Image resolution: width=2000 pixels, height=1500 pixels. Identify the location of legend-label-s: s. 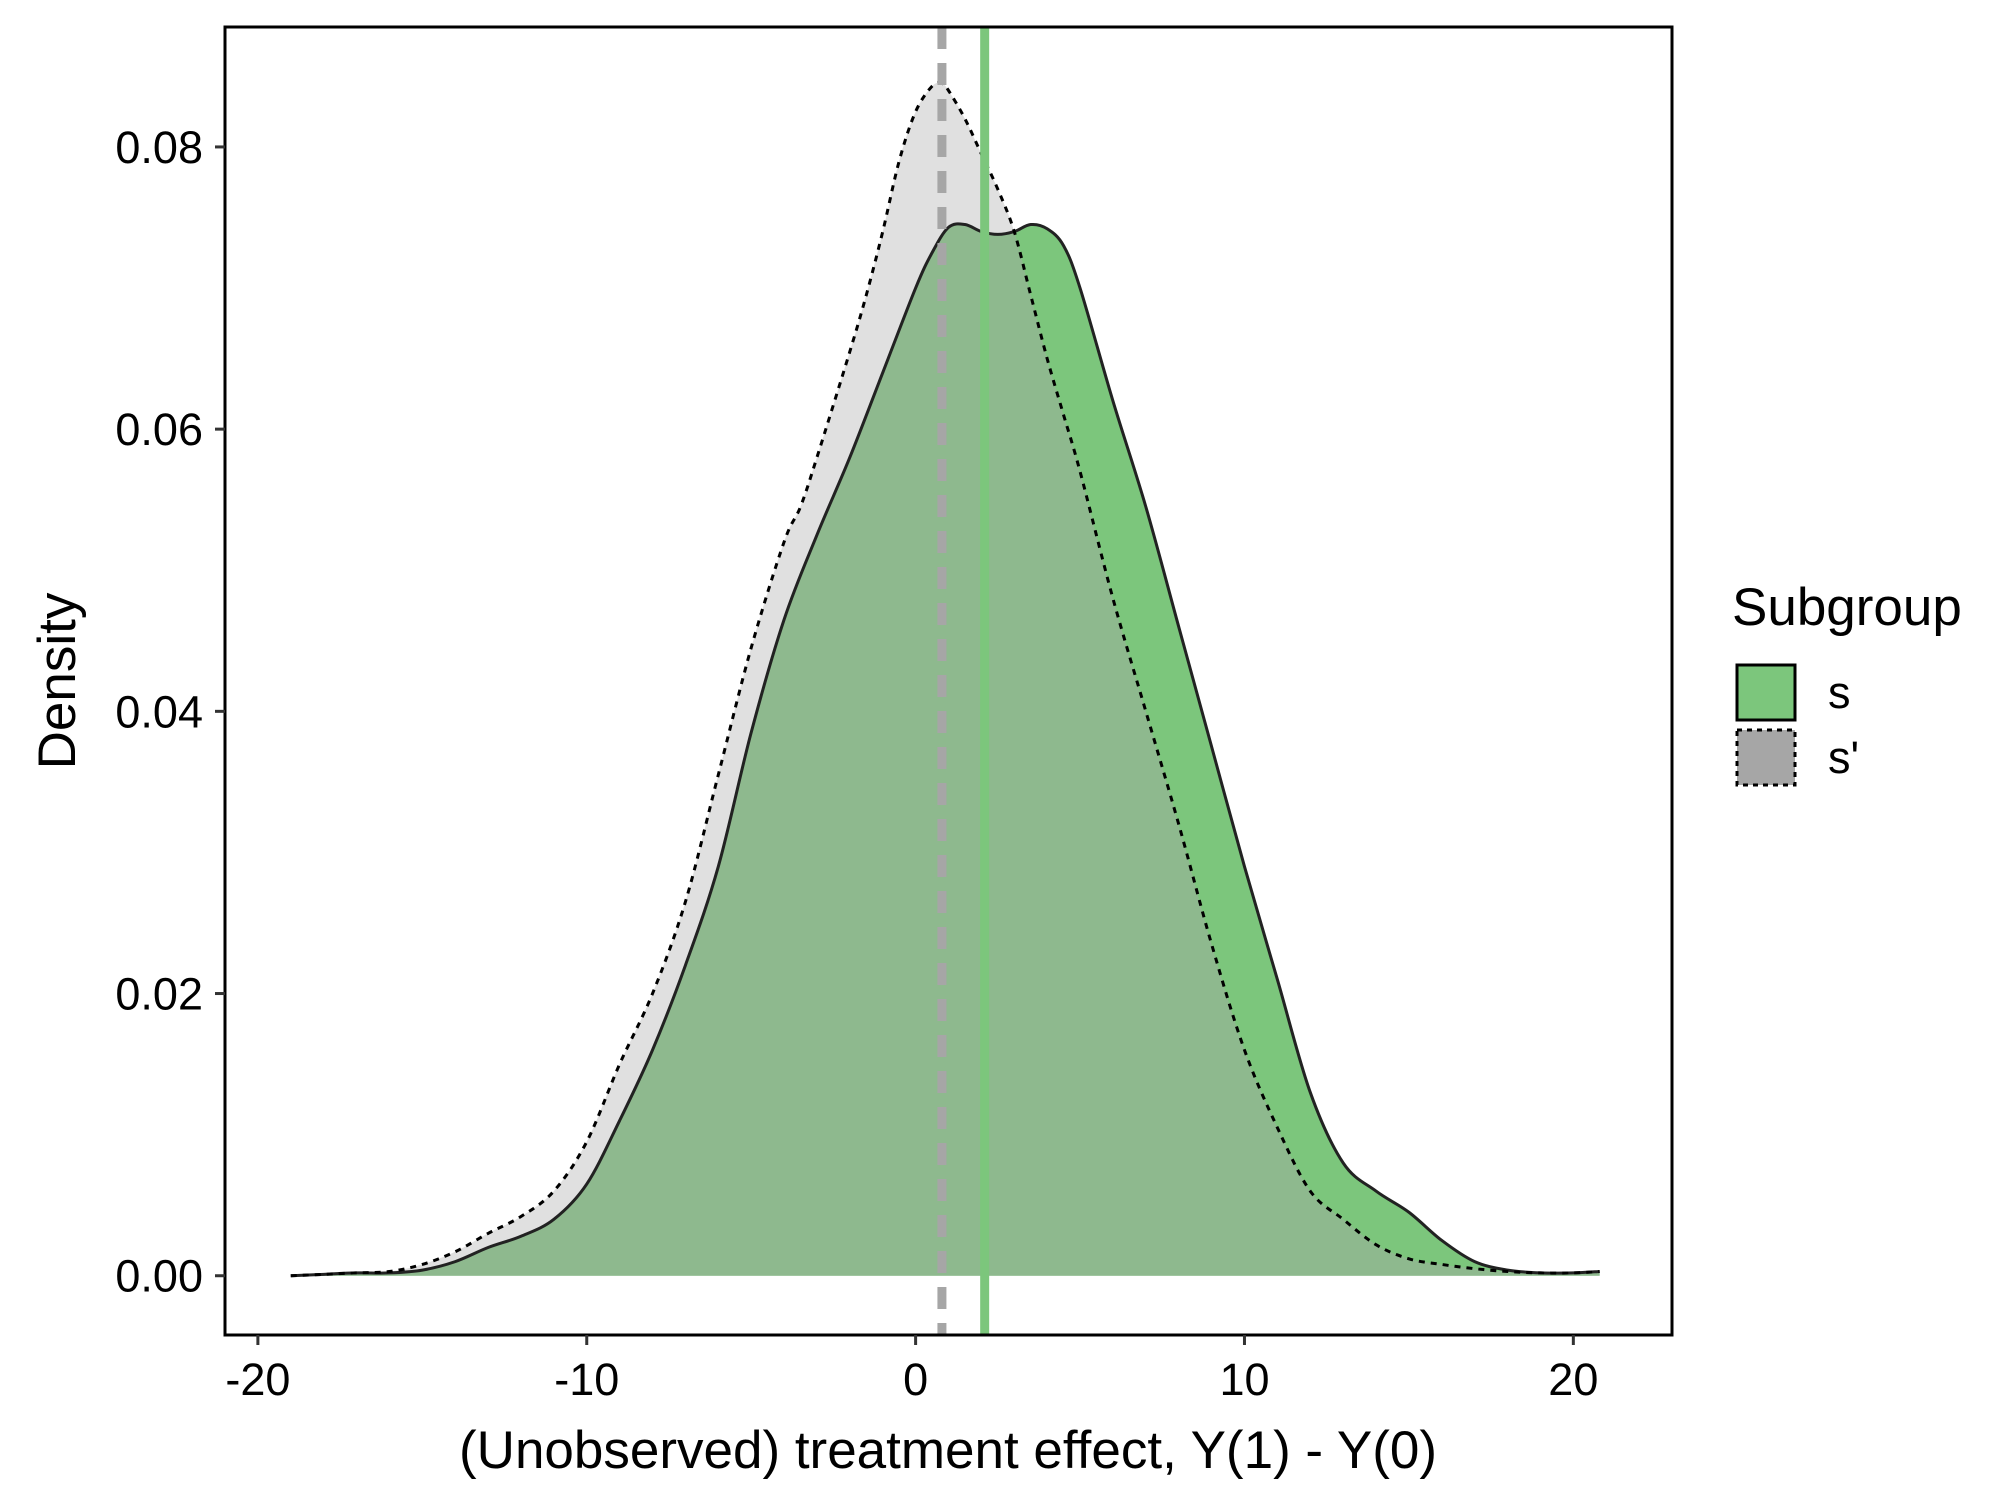
(1839, 692).